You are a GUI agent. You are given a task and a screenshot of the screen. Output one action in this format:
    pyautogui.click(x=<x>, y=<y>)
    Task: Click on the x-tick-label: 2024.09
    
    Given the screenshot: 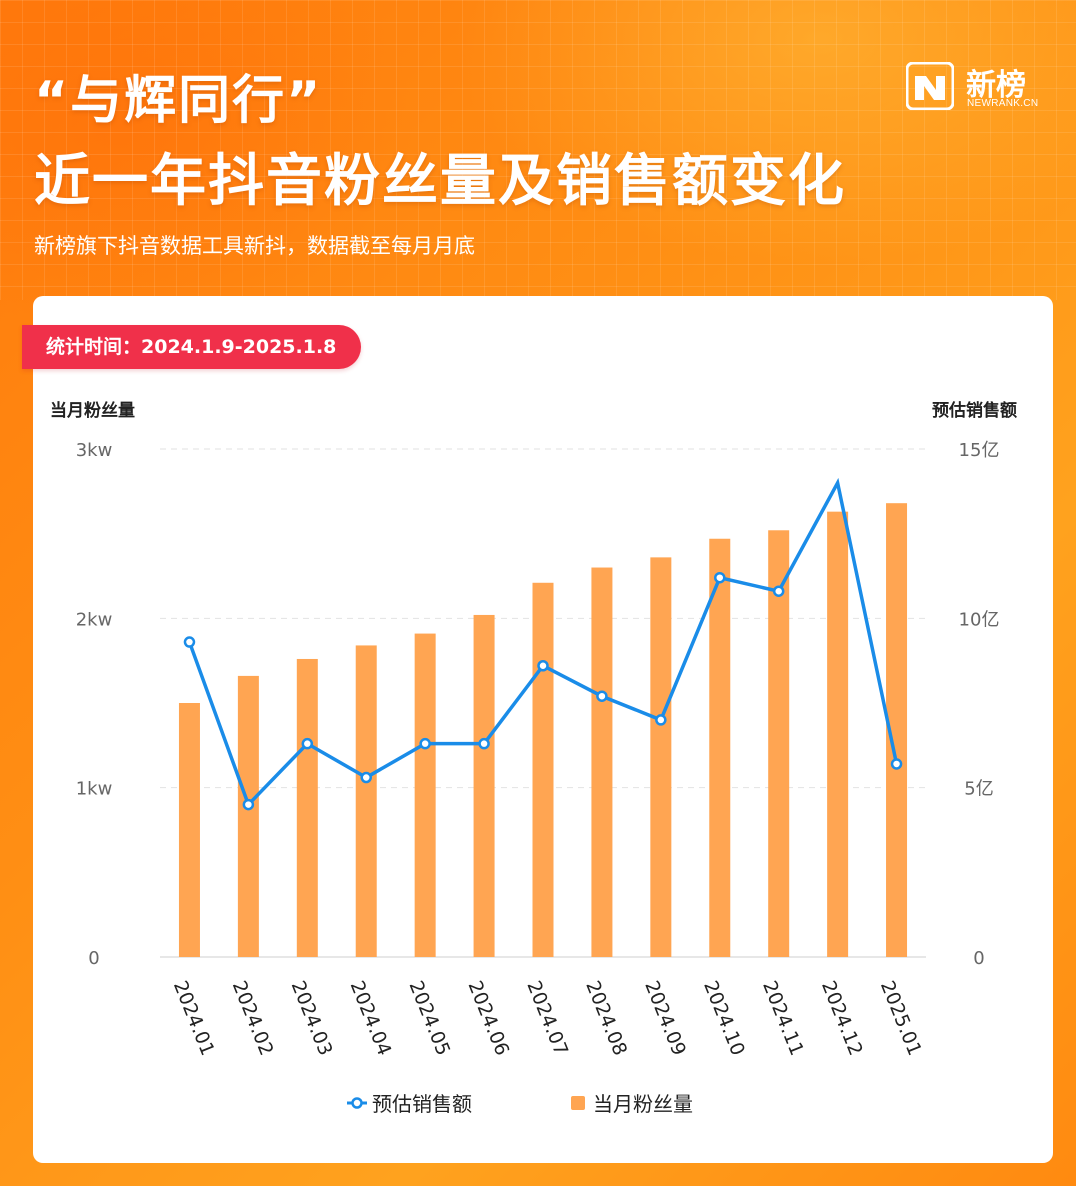 What is the action you would take?
    pyautogui.click(x=665, y=1018)
    